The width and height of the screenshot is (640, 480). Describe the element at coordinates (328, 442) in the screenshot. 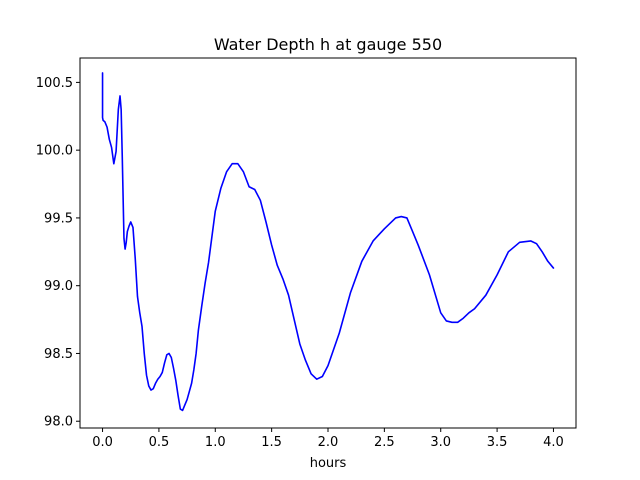

I see `x-tick-label: 2.0` at that location.